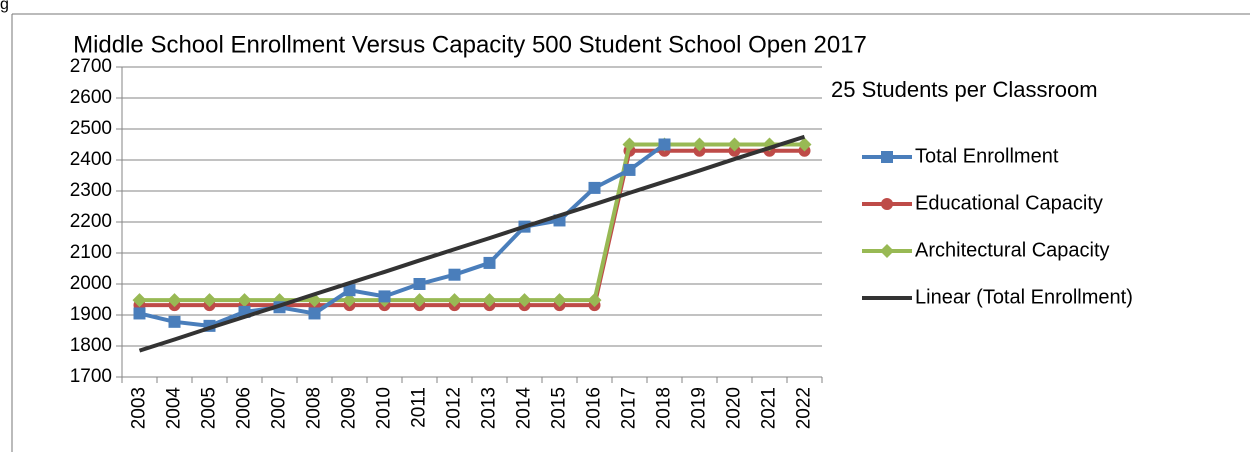 The image size is (1250, 452). I want to click on x-tick-label: 2015, so click(559, 408).